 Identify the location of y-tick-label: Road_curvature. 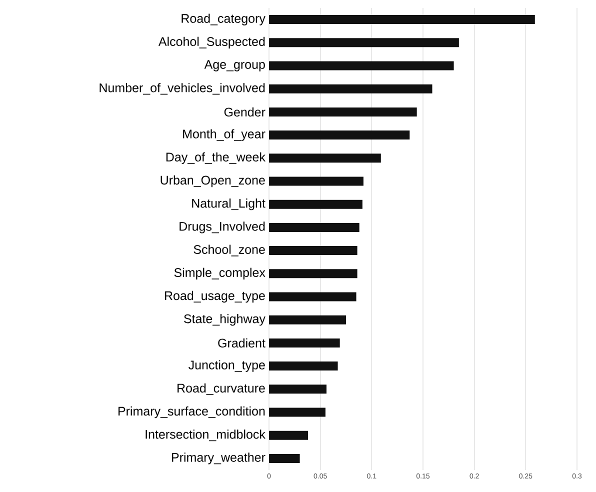
(221, 389).